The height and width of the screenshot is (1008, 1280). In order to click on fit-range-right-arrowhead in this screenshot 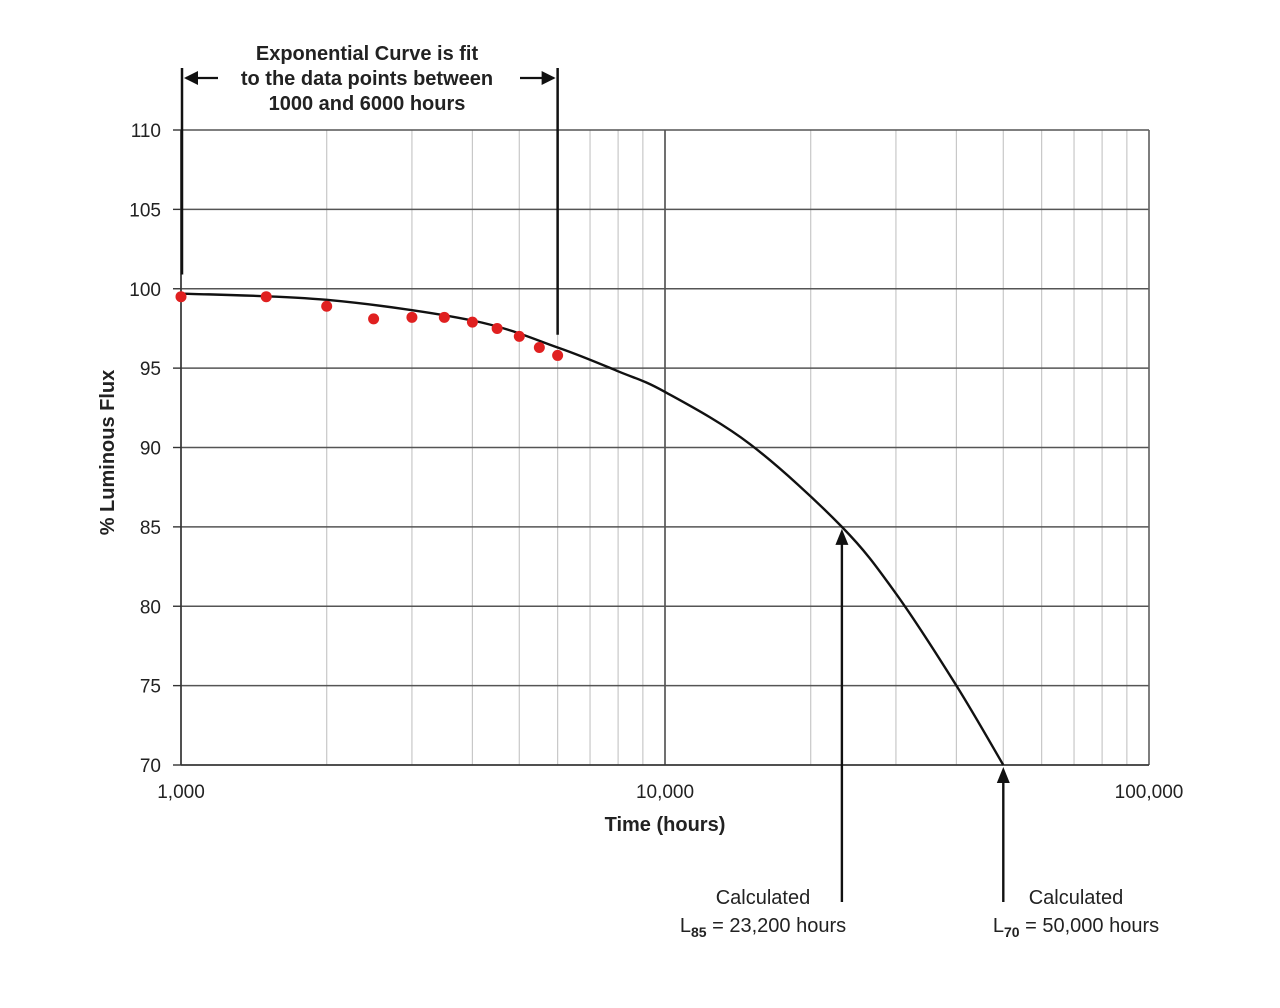, I will do `click(548, 78)`.